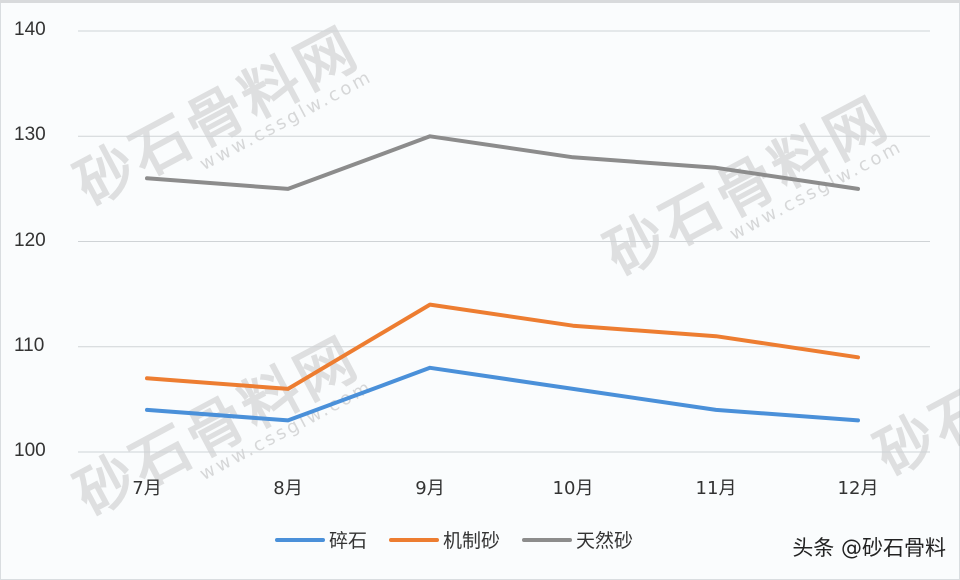  What do you see at coordinates (472, 541) in the screenshot?
I see `legend-label: 机制砂` at bounding box center [472, 541].